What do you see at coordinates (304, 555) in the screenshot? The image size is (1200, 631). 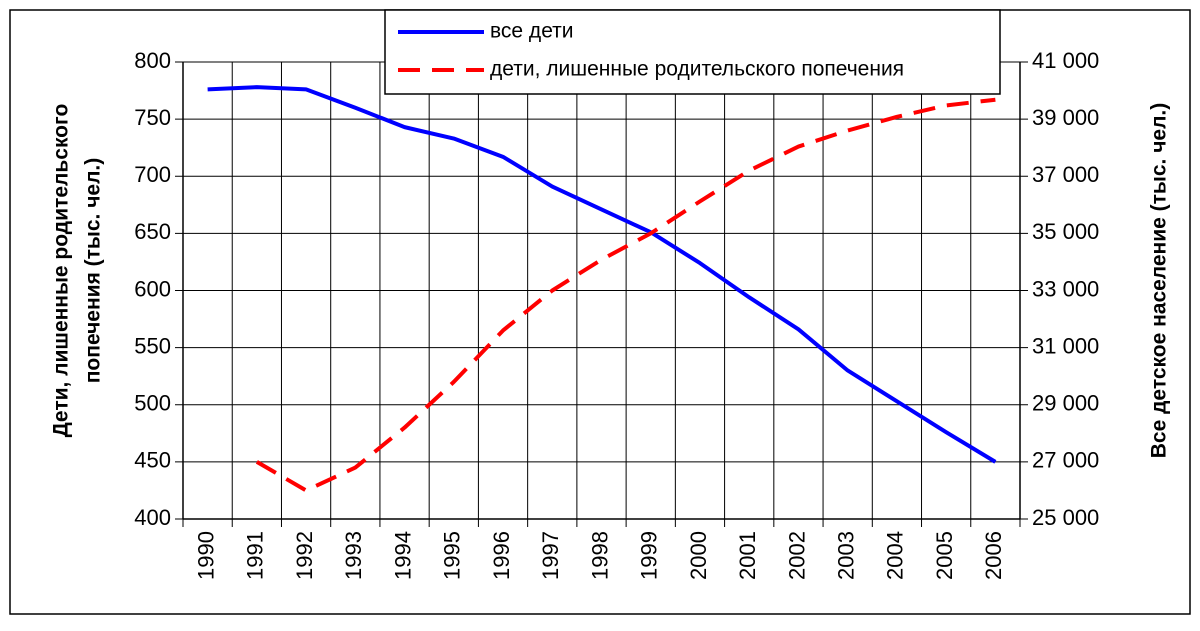 I see `x-tick-label: 1992` at bounding box center [304, 555].